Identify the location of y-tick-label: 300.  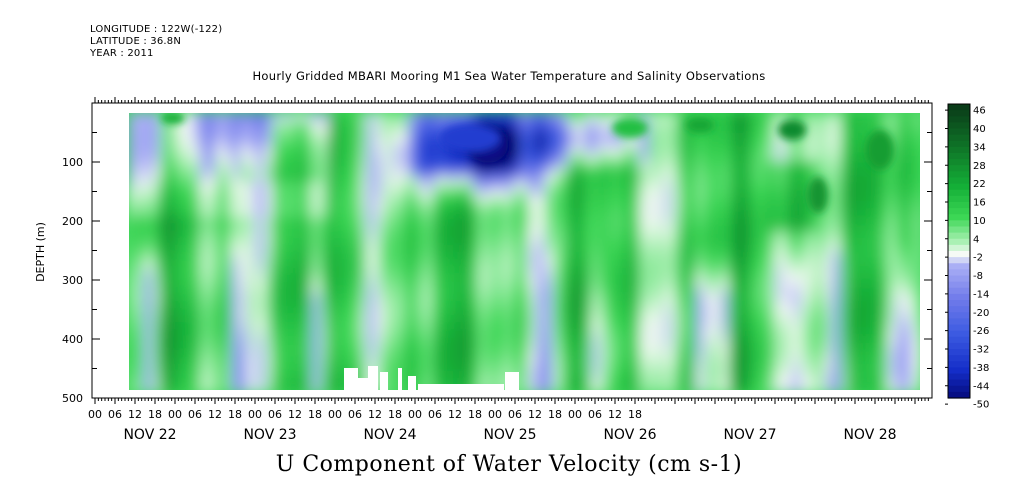
(72, 280).